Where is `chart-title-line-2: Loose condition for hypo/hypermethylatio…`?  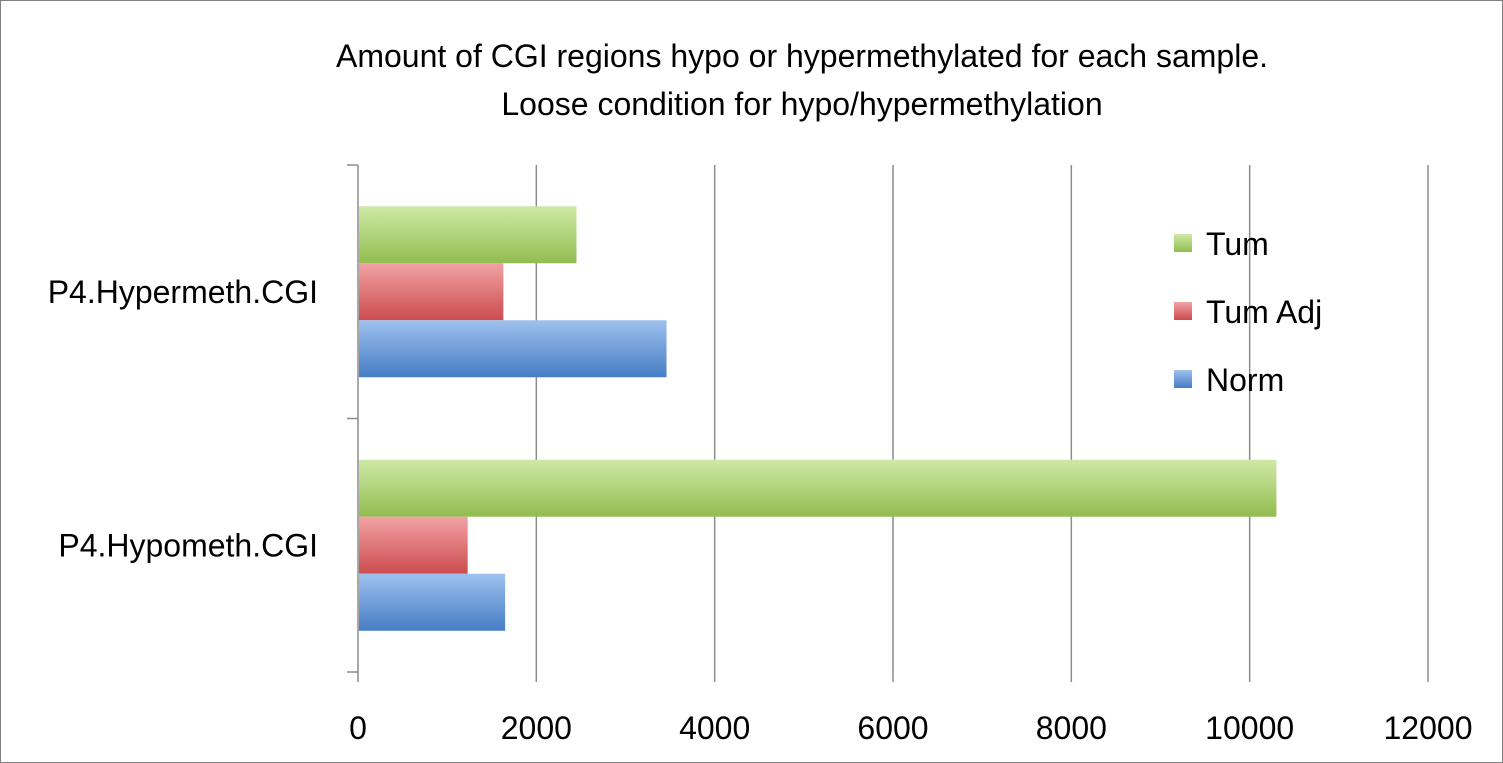 chart-title-line-2: Loose condition for hypo/hypermethylatio… is located at coordinates (801, 104).